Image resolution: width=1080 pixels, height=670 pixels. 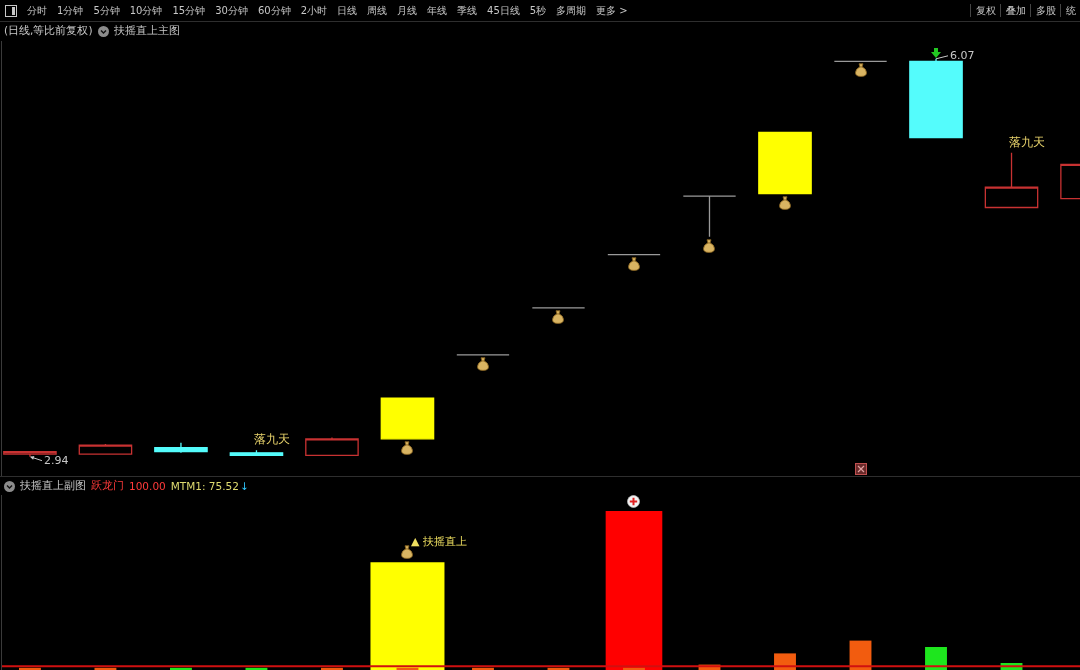 What do you see at coordinates (1045, 10) in the screenshot?
I see `text: 多股` at bounding box center [1045, 10].